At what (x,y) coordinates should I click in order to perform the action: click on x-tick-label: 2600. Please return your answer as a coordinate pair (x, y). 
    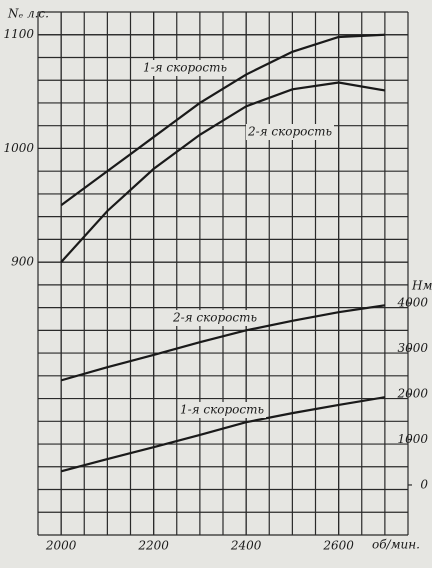
    Looking at the image, I should click on (338, 546).